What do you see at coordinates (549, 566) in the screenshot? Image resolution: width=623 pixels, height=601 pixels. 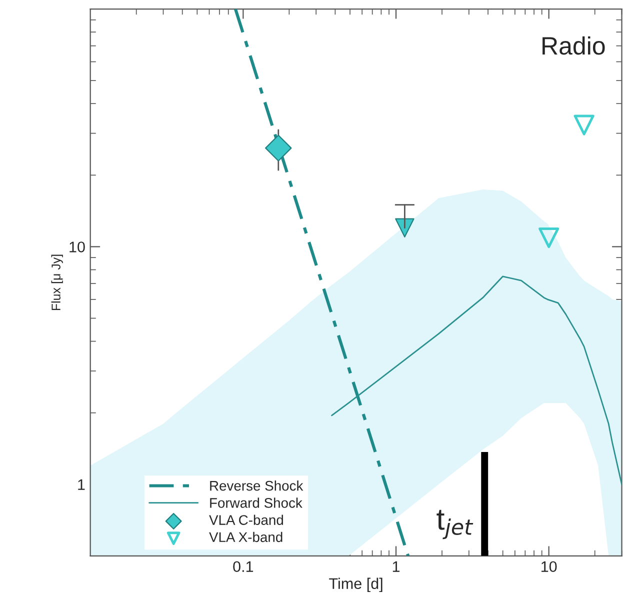 I see `x-tick-label: 10` at bounding box center [549, 566].